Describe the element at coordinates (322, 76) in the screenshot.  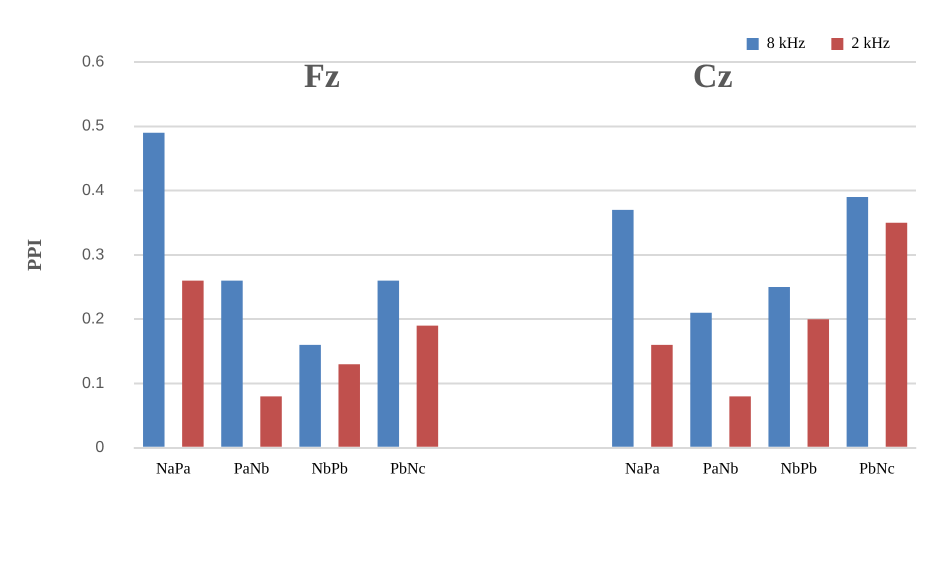
I see `annotation: Fz` at that location.